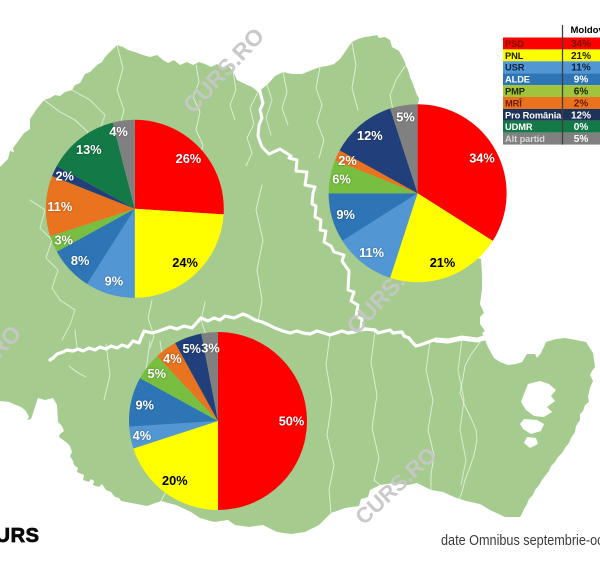  I want to click on svg-text: UDMR, so click(519, 127).